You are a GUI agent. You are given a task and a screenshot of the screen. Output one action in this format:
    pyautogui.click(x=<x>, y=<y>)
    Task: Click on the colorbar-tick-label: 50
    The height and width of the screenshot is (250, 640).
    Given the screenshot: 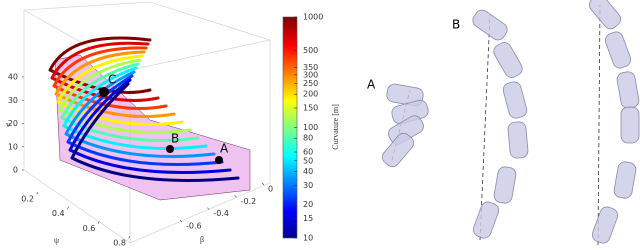 What is the action you would take?
    pyautogui.click(x=308, y=160)
    